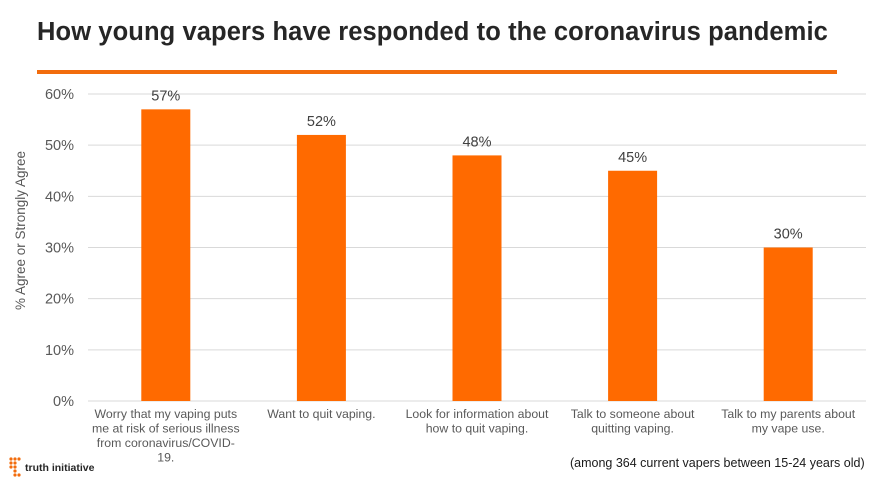 The height and width of the screenshot is (493, 885). Describe the element at coordinates (59, 95) in the screenshot. I see `y-tick-label: 60%` at that location.